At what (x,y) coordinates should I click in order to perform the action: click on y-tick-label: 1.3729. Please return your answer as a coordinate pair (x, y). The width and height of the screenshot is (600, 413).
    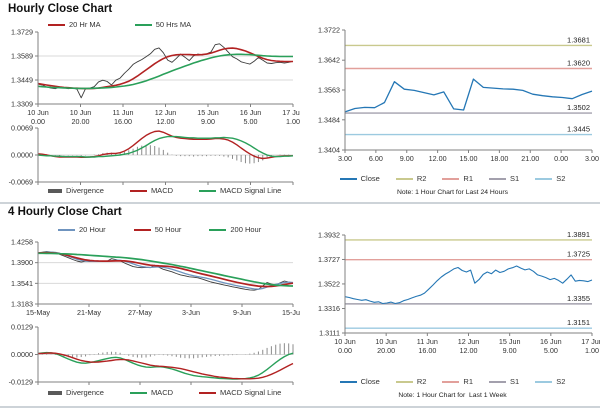
    Looking at the image, I should click on (22, 33).